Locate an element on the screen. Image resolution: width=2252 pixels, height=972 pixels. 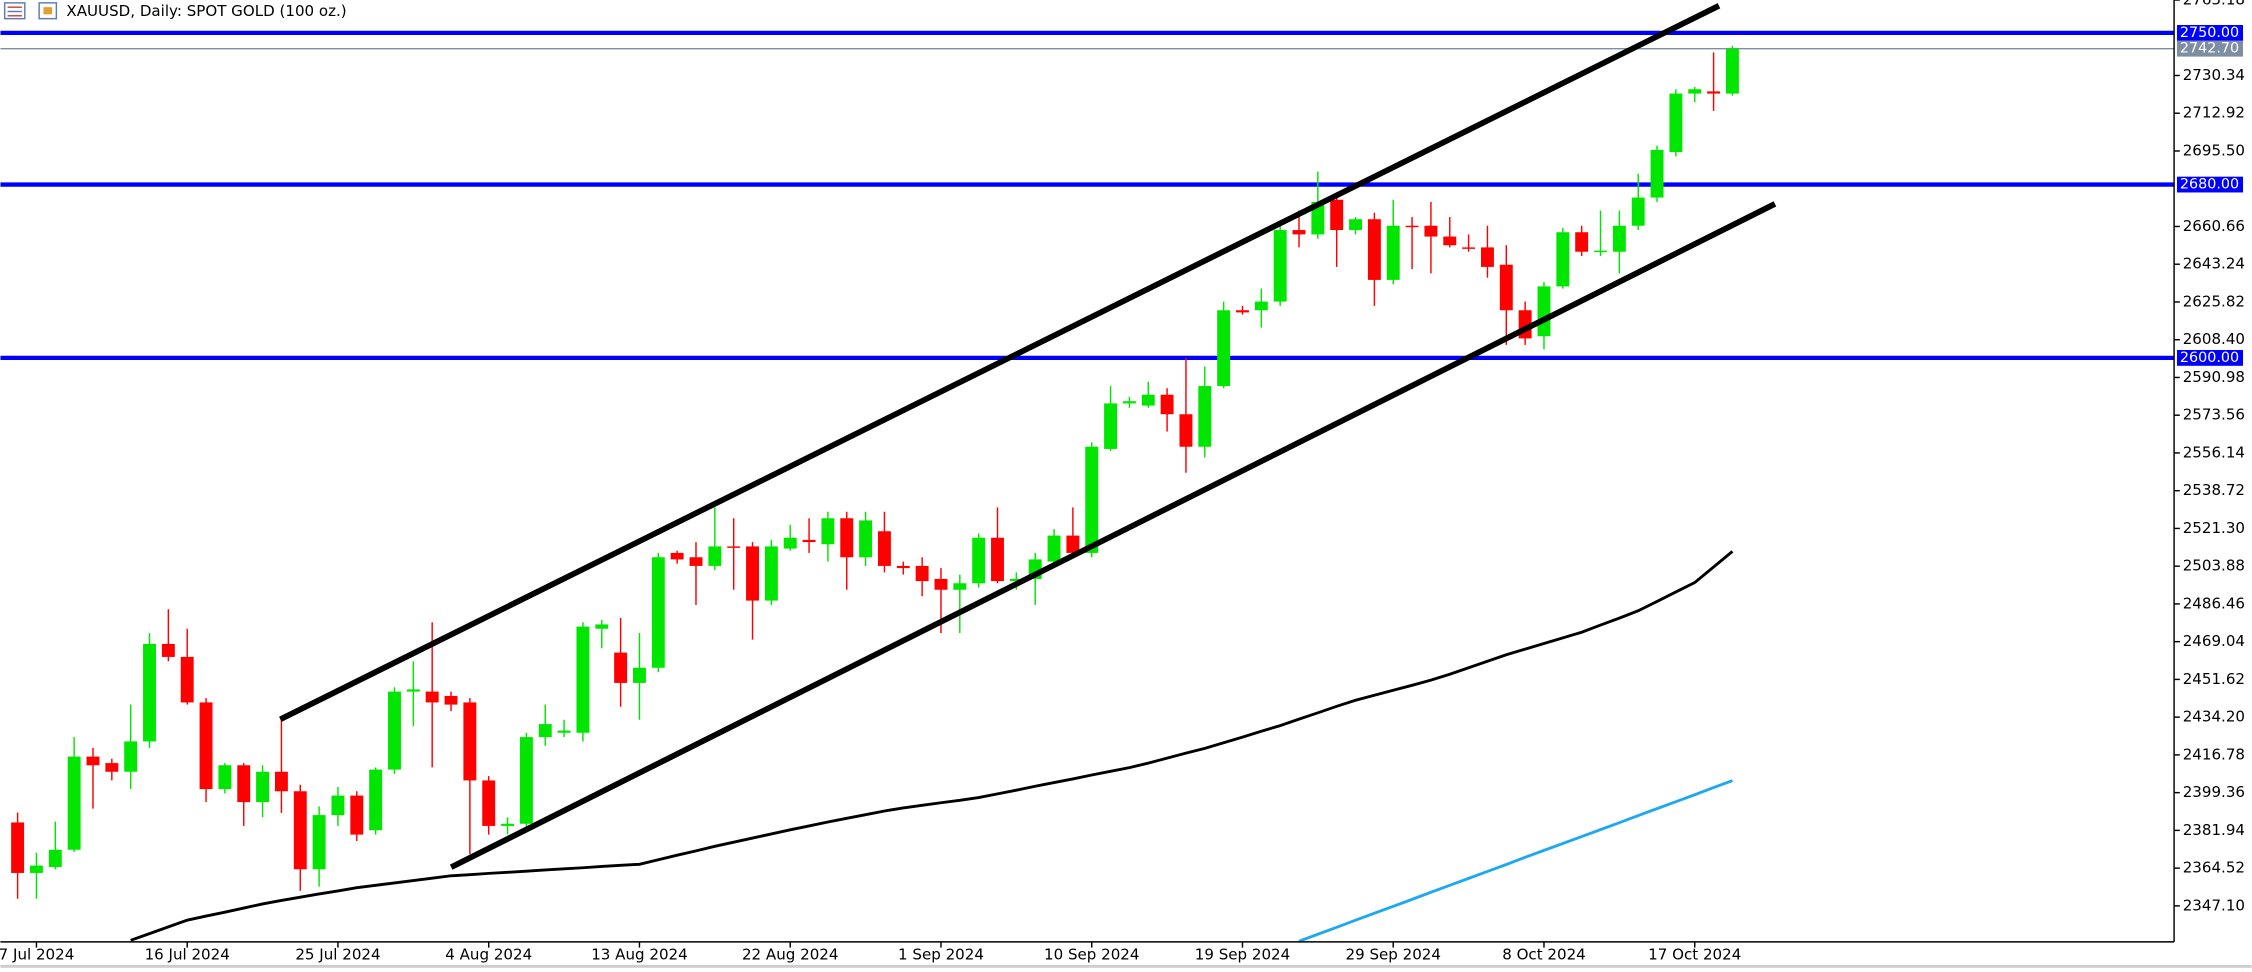
x-tick-label: 17 Oct 2024 is located at coordinates (1694, 954).